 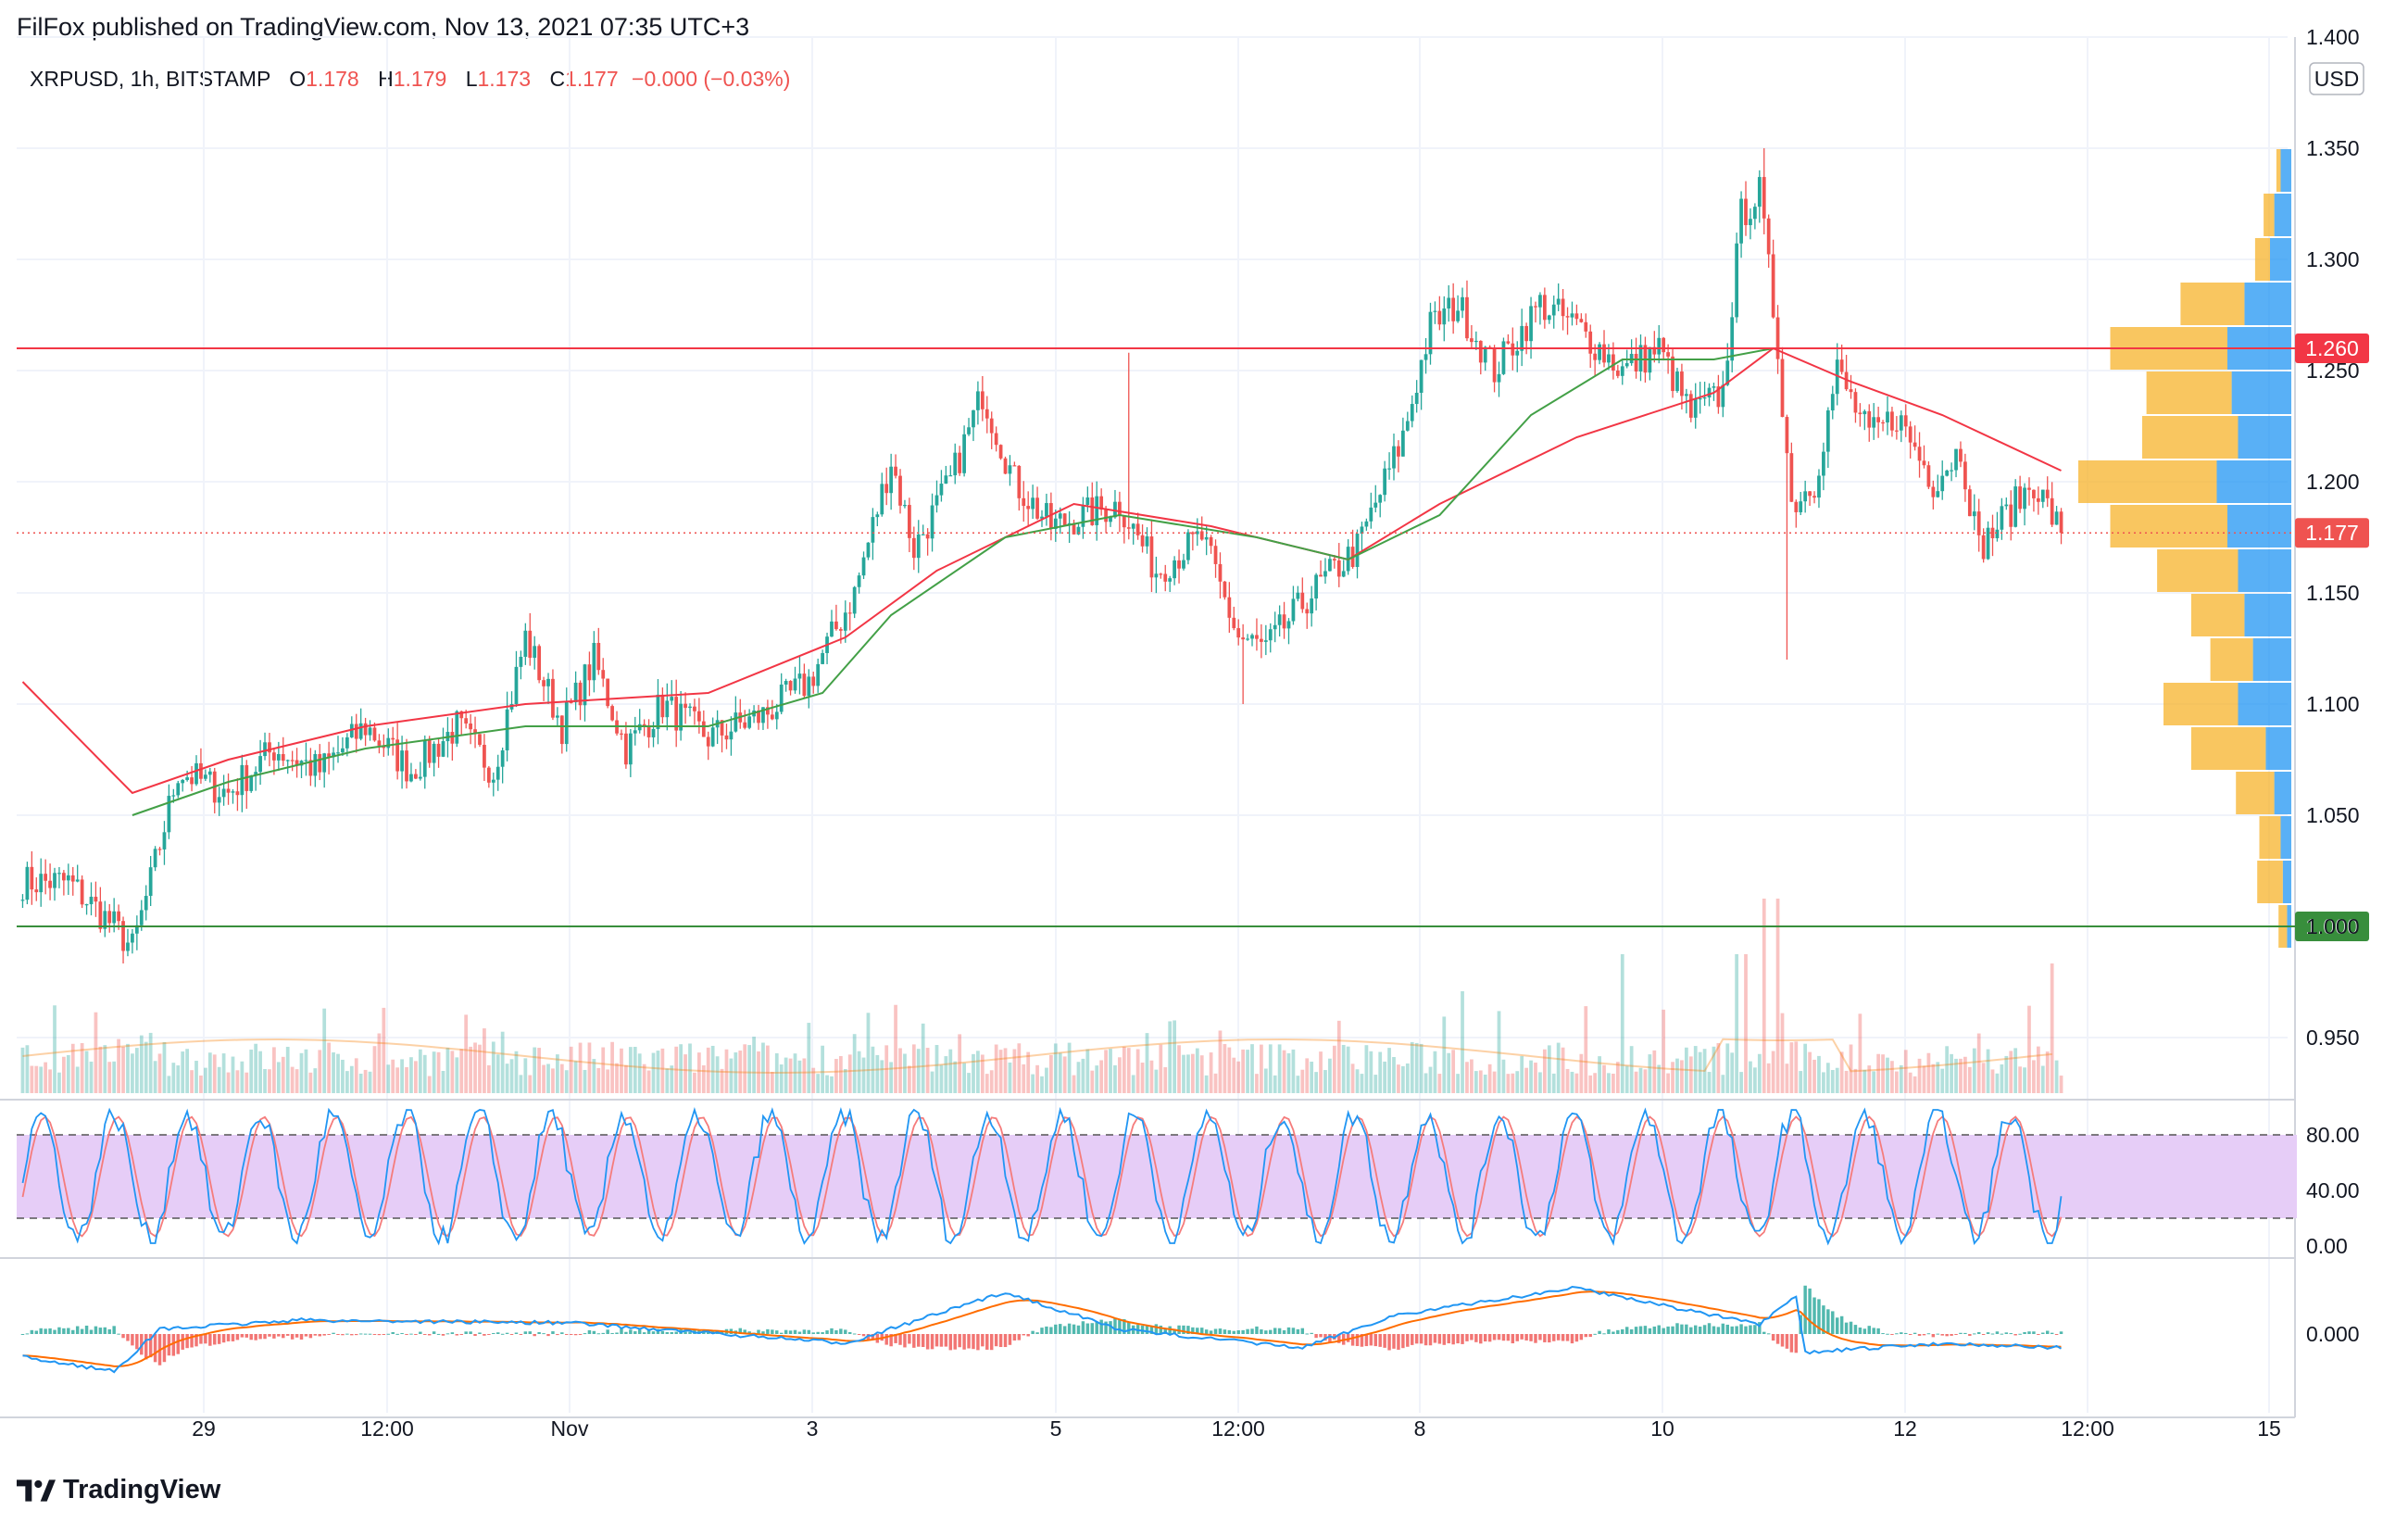 I want to click on price-tick-label: 1.400, so click(x=2333, y=37).